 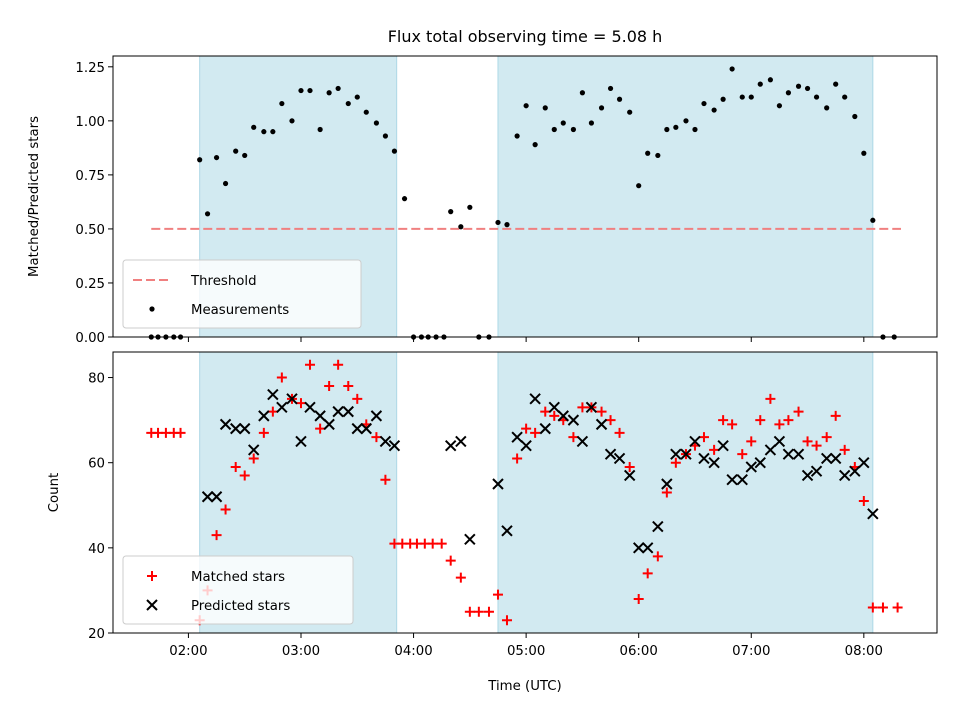 I want to click on legend-predicted-swatch, so click(x=152, y=605).